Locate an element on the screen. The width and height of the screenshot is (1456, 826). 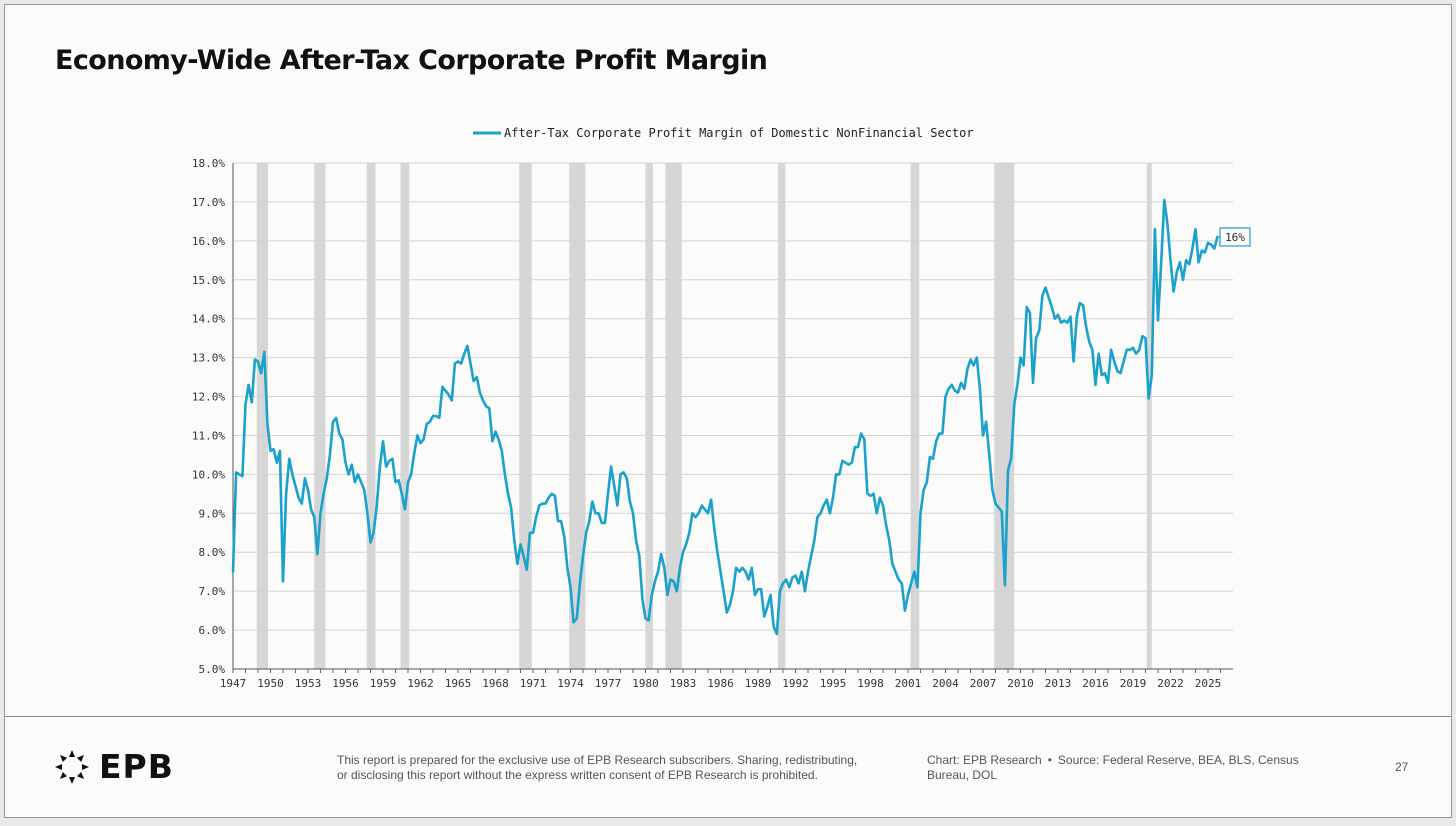
page-number: 27 is located at coordinates (1402, 767).